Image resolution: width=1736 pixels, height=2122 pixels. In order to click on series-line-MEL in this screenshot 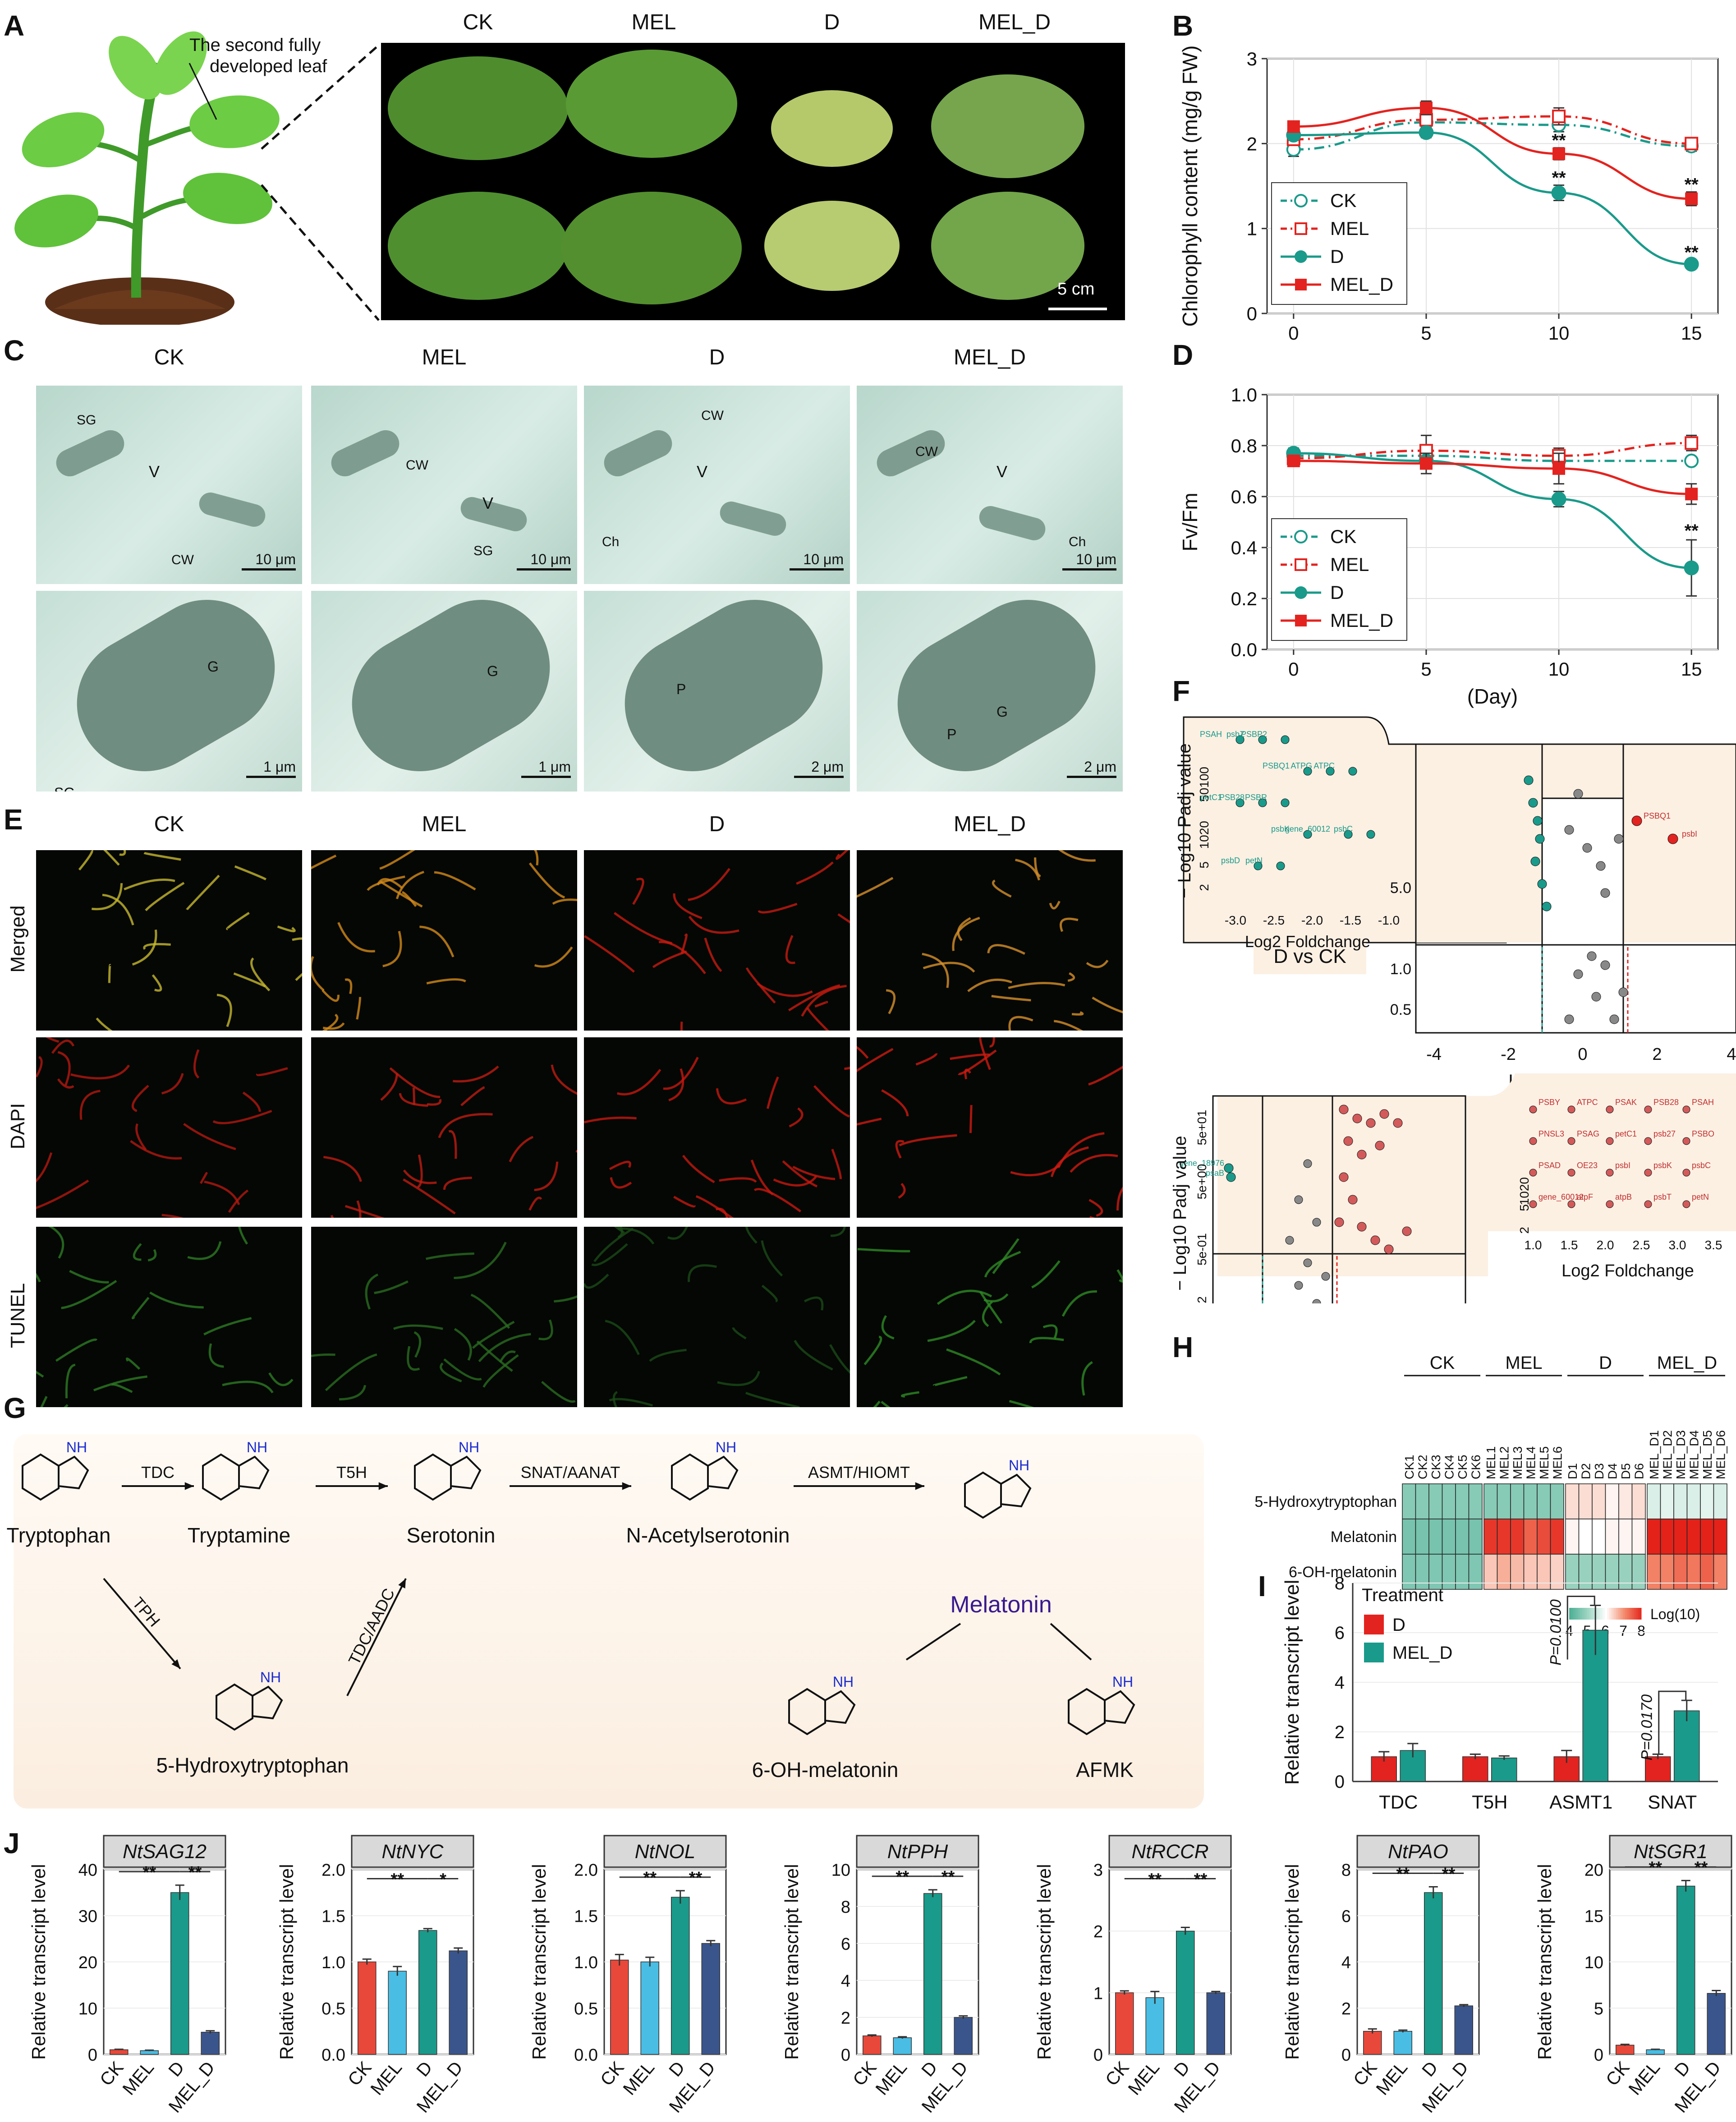, I will do `click(1493, 451)`.